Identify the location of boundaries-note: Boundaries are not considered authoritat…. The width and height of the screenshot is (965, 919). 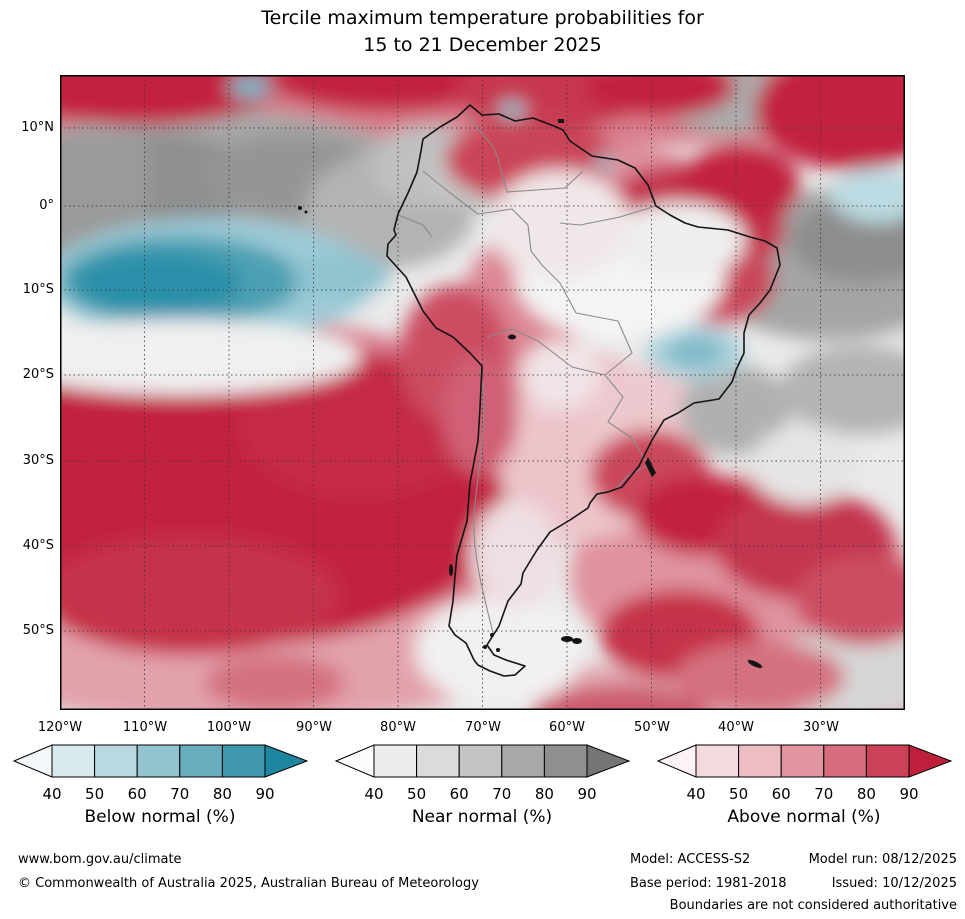
(813, 905).